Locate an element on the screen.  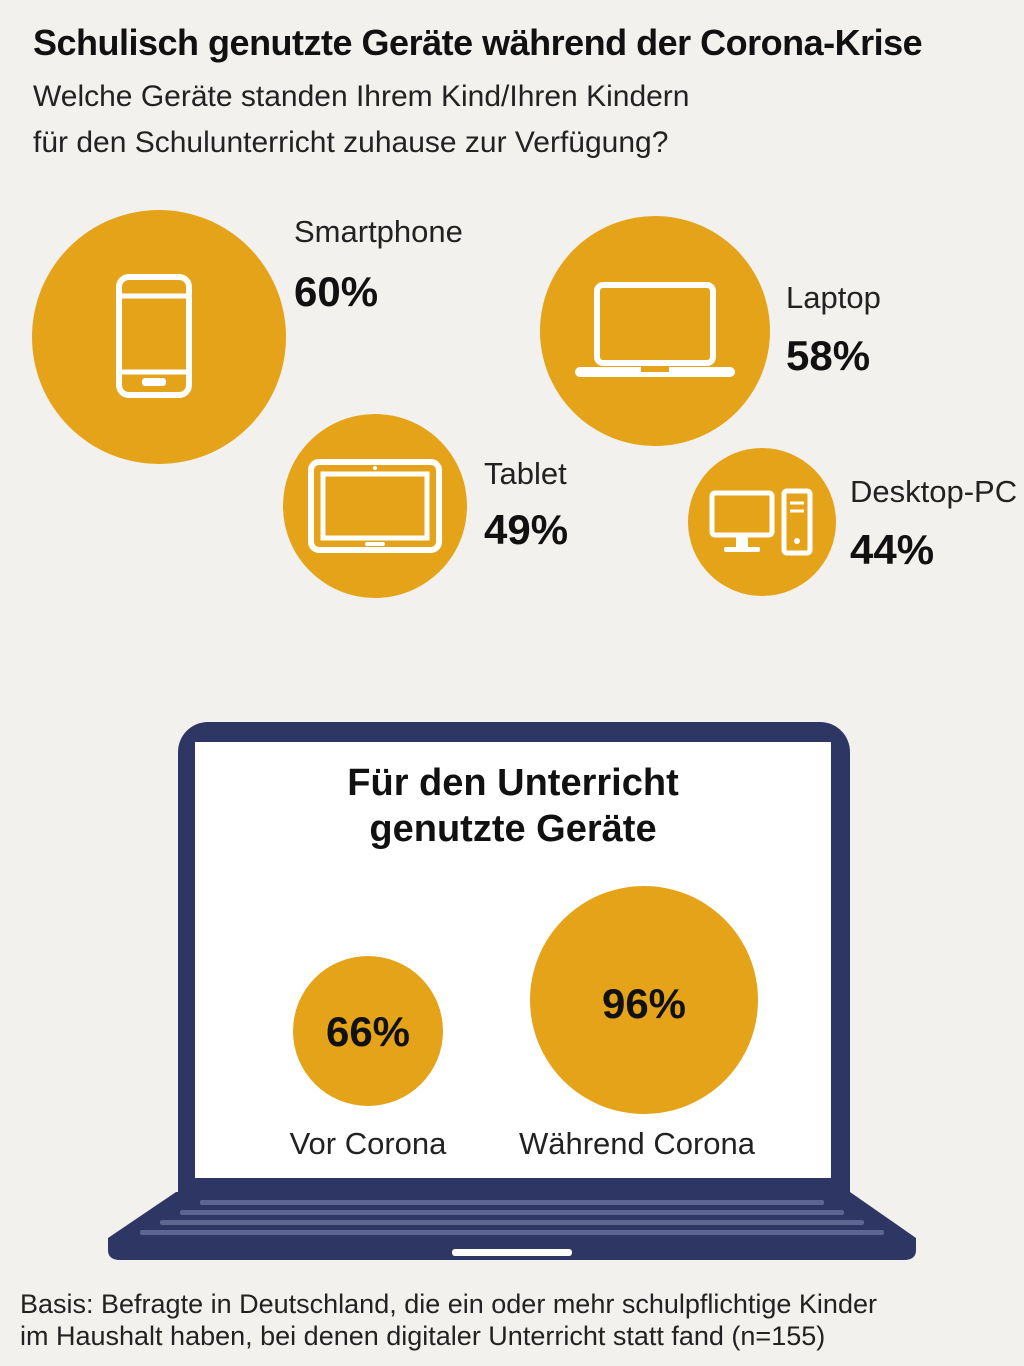
desktop-pc-bubble is located at coordinates (762, 522).